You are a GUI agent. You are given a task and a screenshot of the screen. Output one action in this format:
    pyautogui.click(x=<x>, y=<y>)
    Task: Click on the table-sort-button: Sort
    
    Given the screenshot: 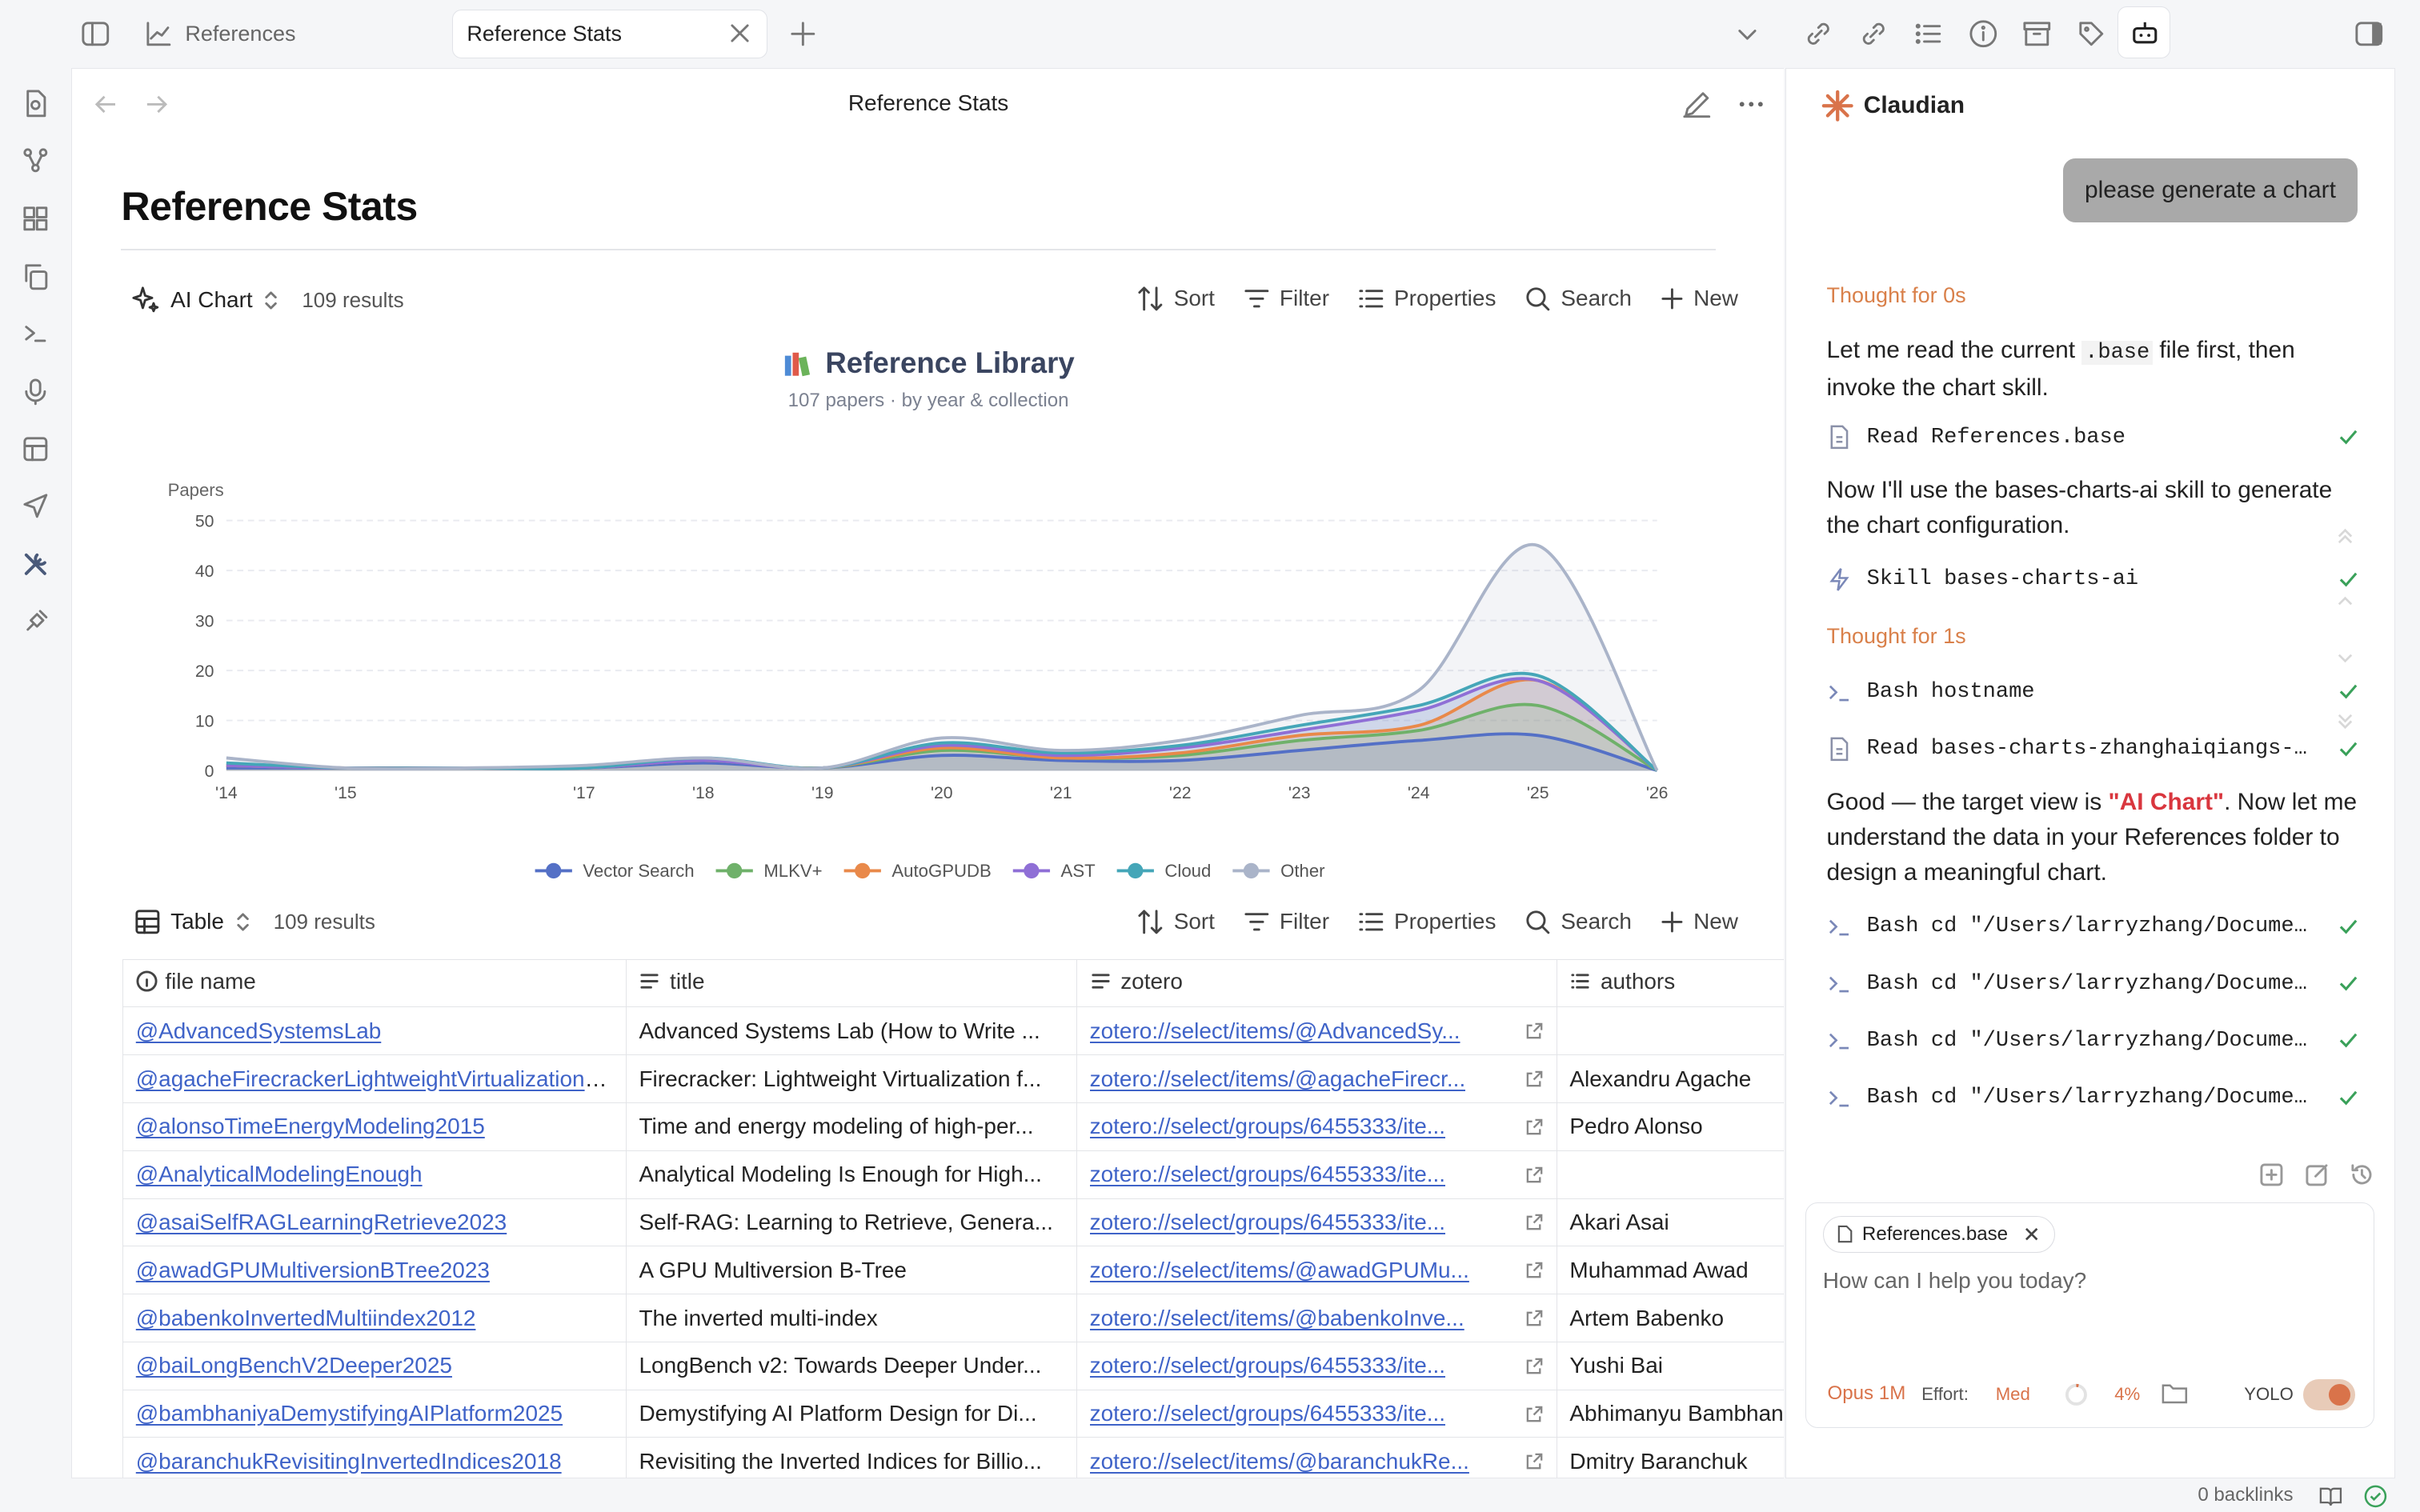 What is the action you would take?
    pyautogui.click(x=1175, y=922)
    